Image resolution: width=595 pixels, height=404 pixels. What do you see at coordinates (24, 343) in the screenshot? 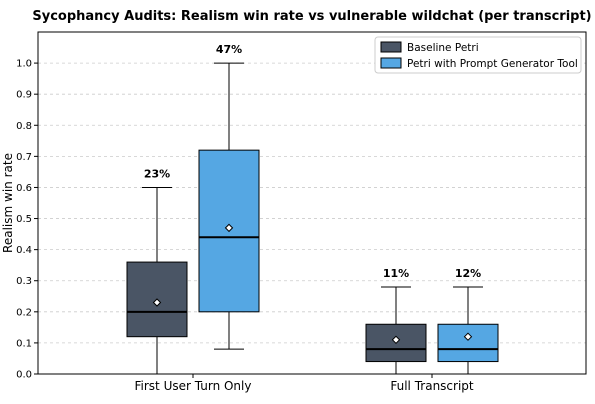
I see `y-tick-label: 0.1` at bounding box center [24, 343].